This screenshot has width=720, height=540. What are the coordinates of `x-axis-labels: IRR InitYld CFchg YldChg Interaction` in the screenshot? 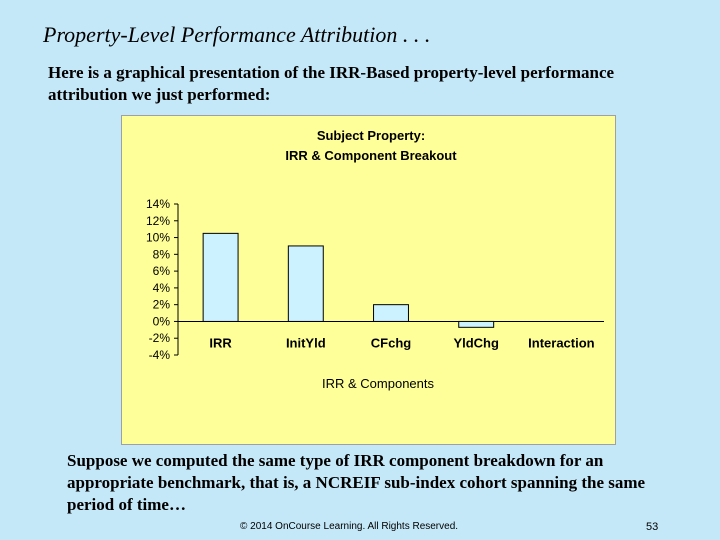 It's located at (401, 342).